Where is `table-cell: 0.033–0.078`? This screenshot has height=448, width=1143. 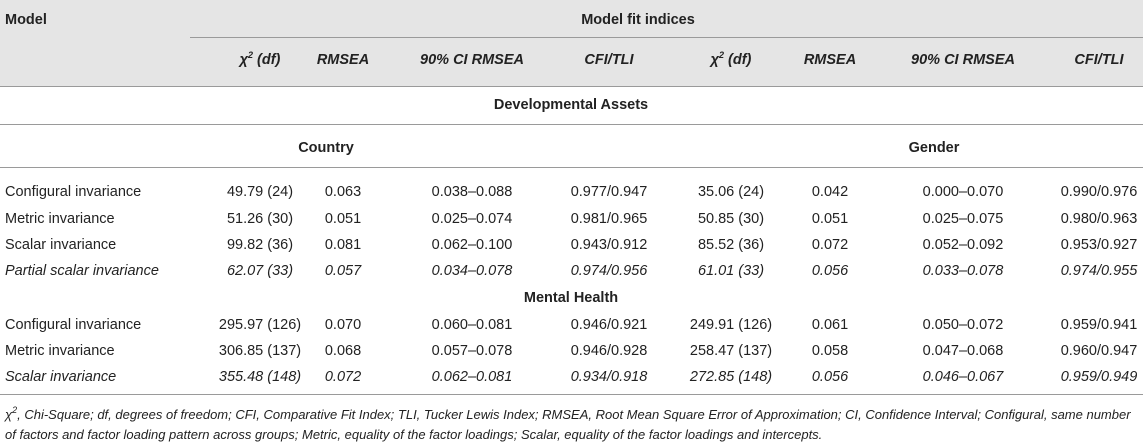 table-cell: 0.033–0.078 is located at coordinates (963, 271).